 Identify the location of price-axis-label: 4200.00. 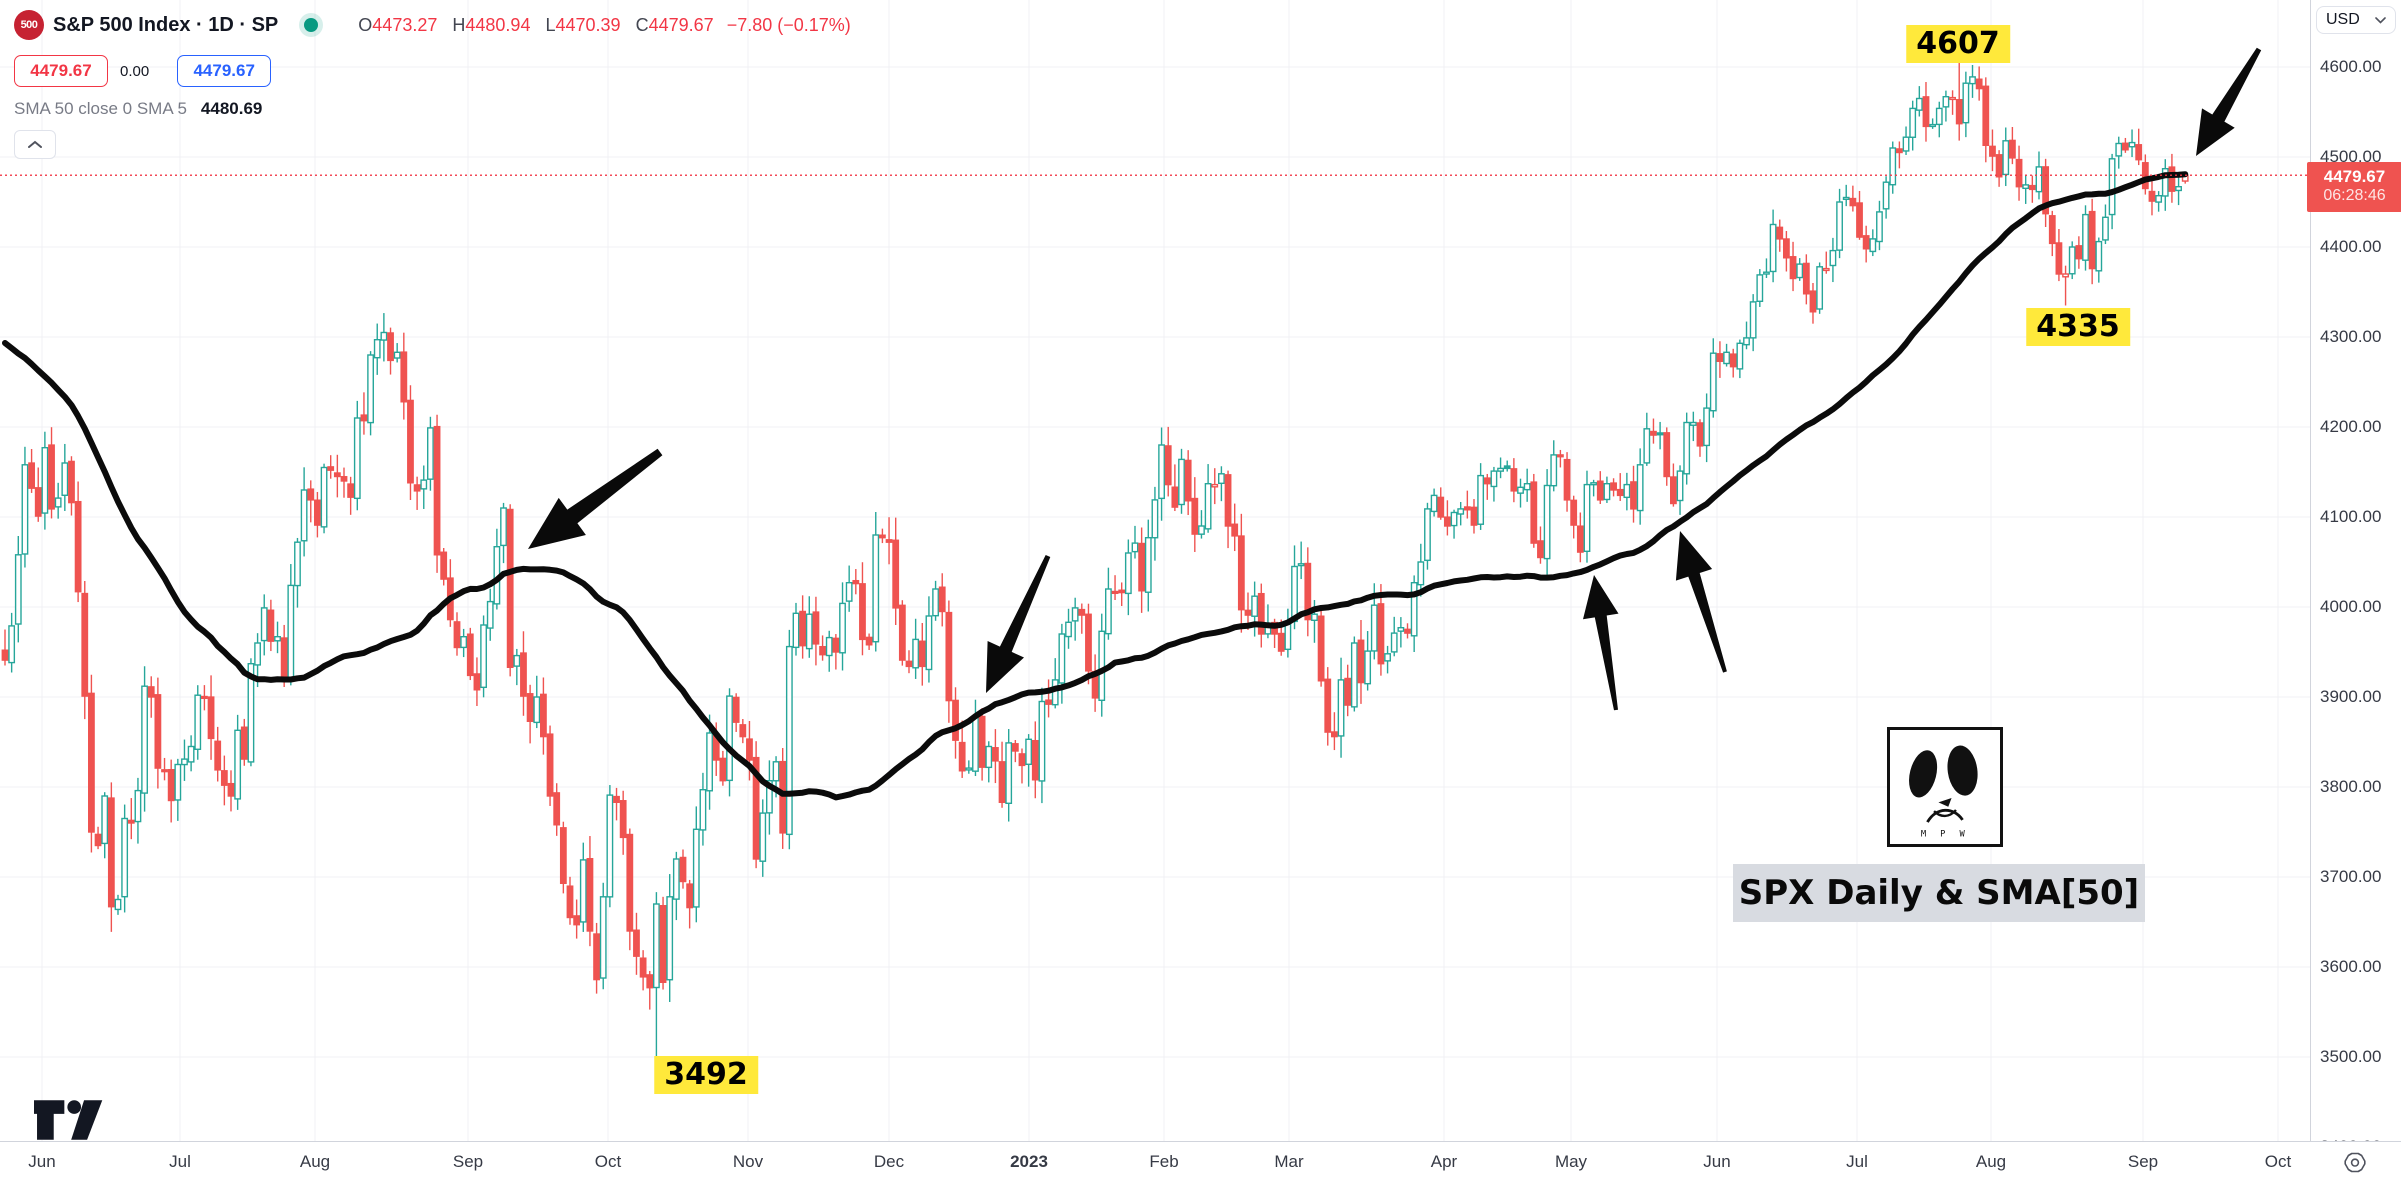
(2351, 426).